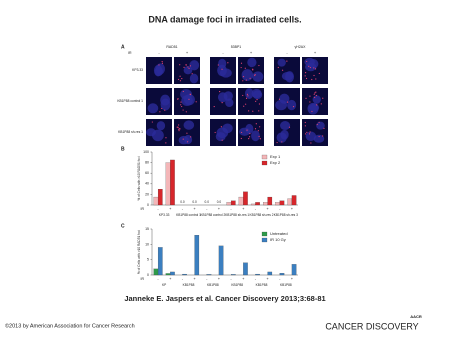 The height and width of the screenshot is (338, 450). What do you see at coordinates (147, 244) in the screenshot?
I see `y-tick-label: 10` at bounding box center [147, 244].